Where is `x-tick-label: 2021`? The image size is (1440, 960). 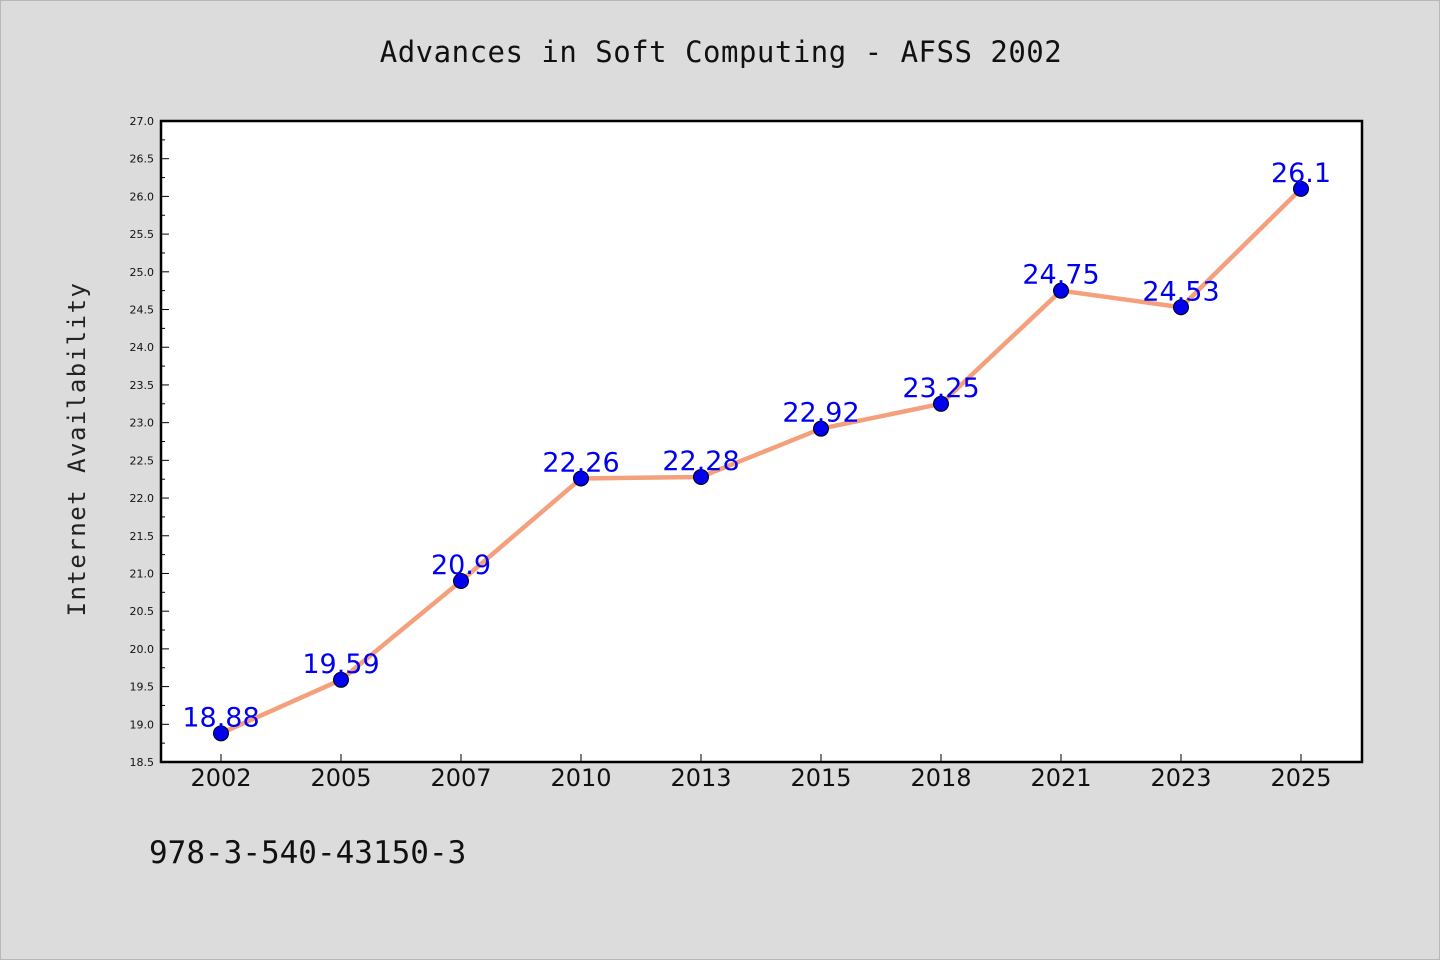
x-tick-label: 2021 is located at coordinates (1060, 778).